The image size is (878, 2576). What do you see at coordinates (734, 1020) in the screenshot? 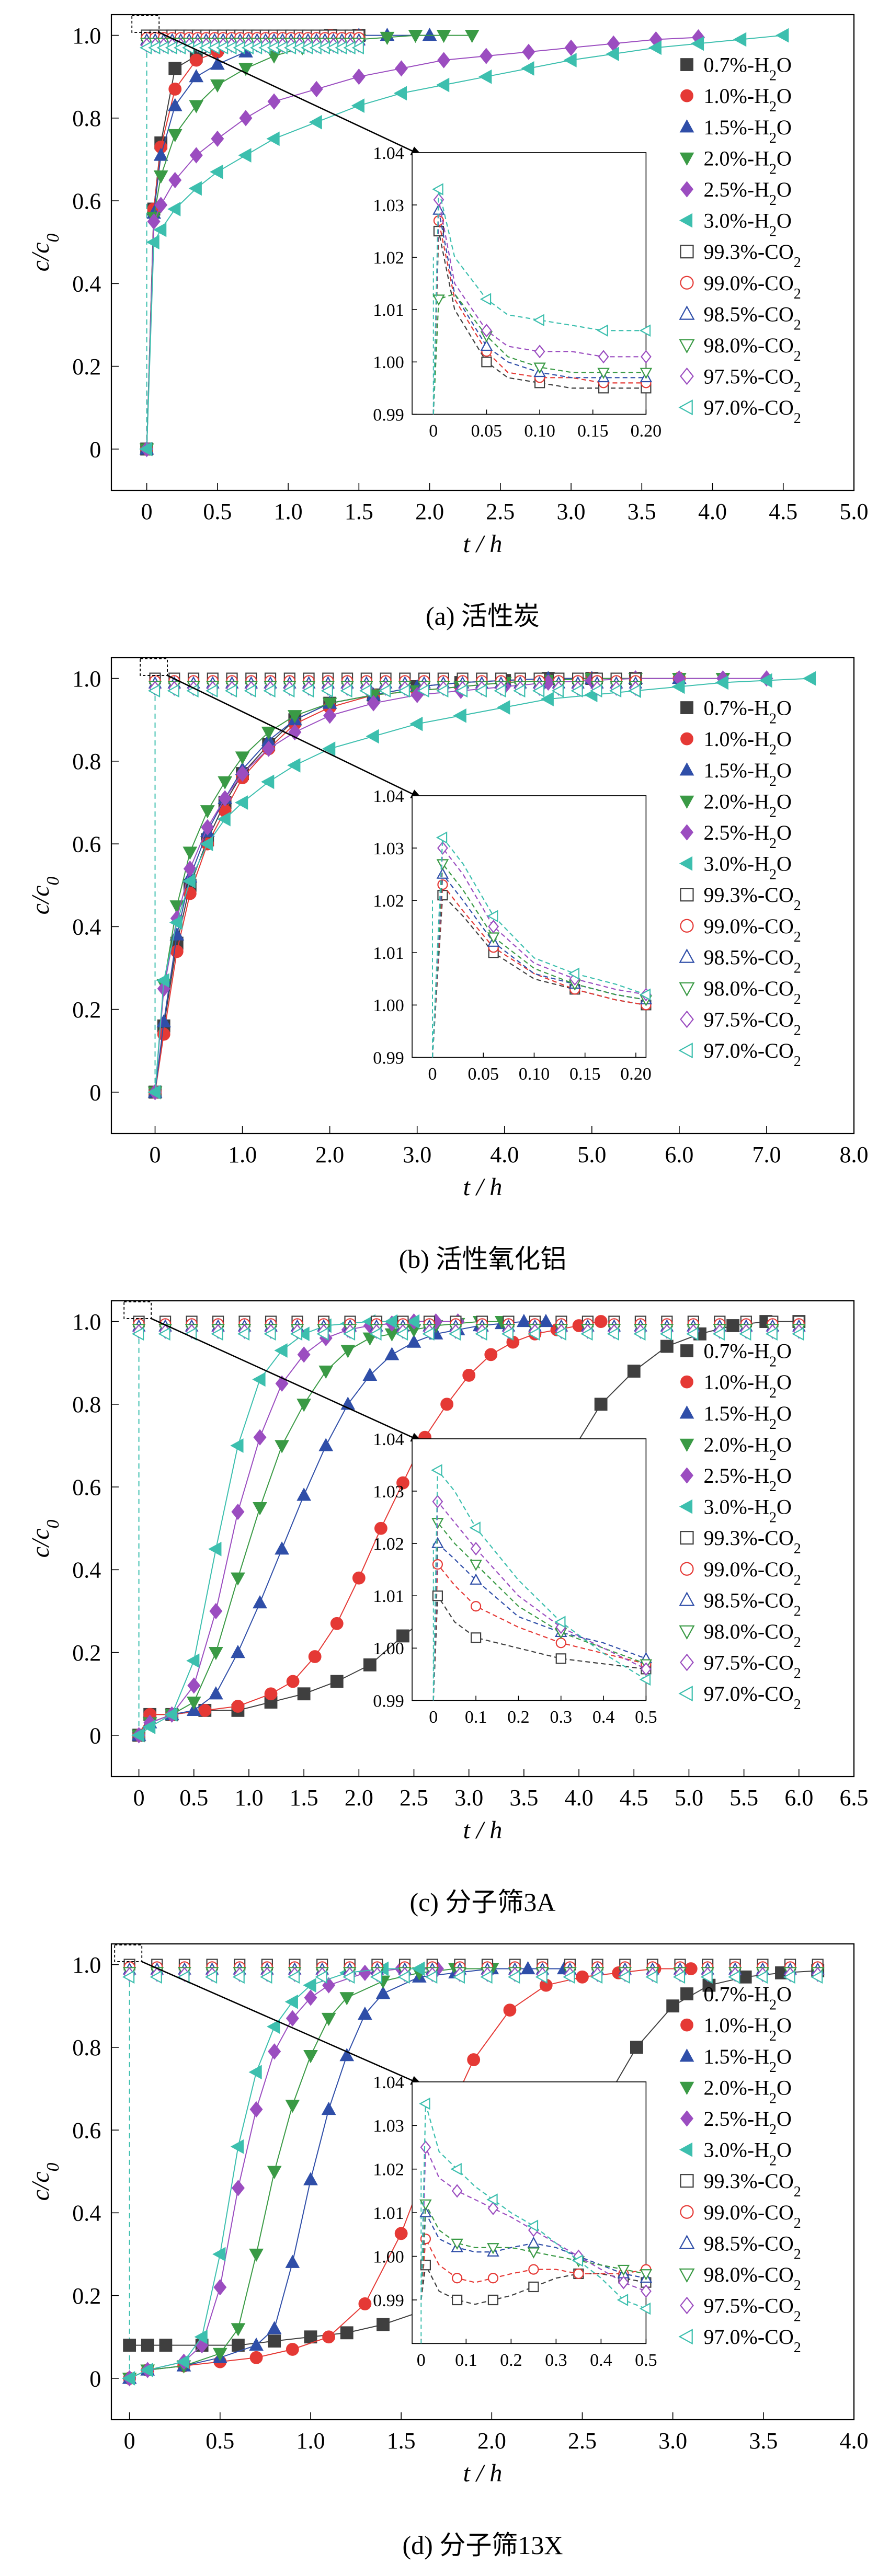
I see `label-part: 97.5%-` at bounding box center [734, 1020].